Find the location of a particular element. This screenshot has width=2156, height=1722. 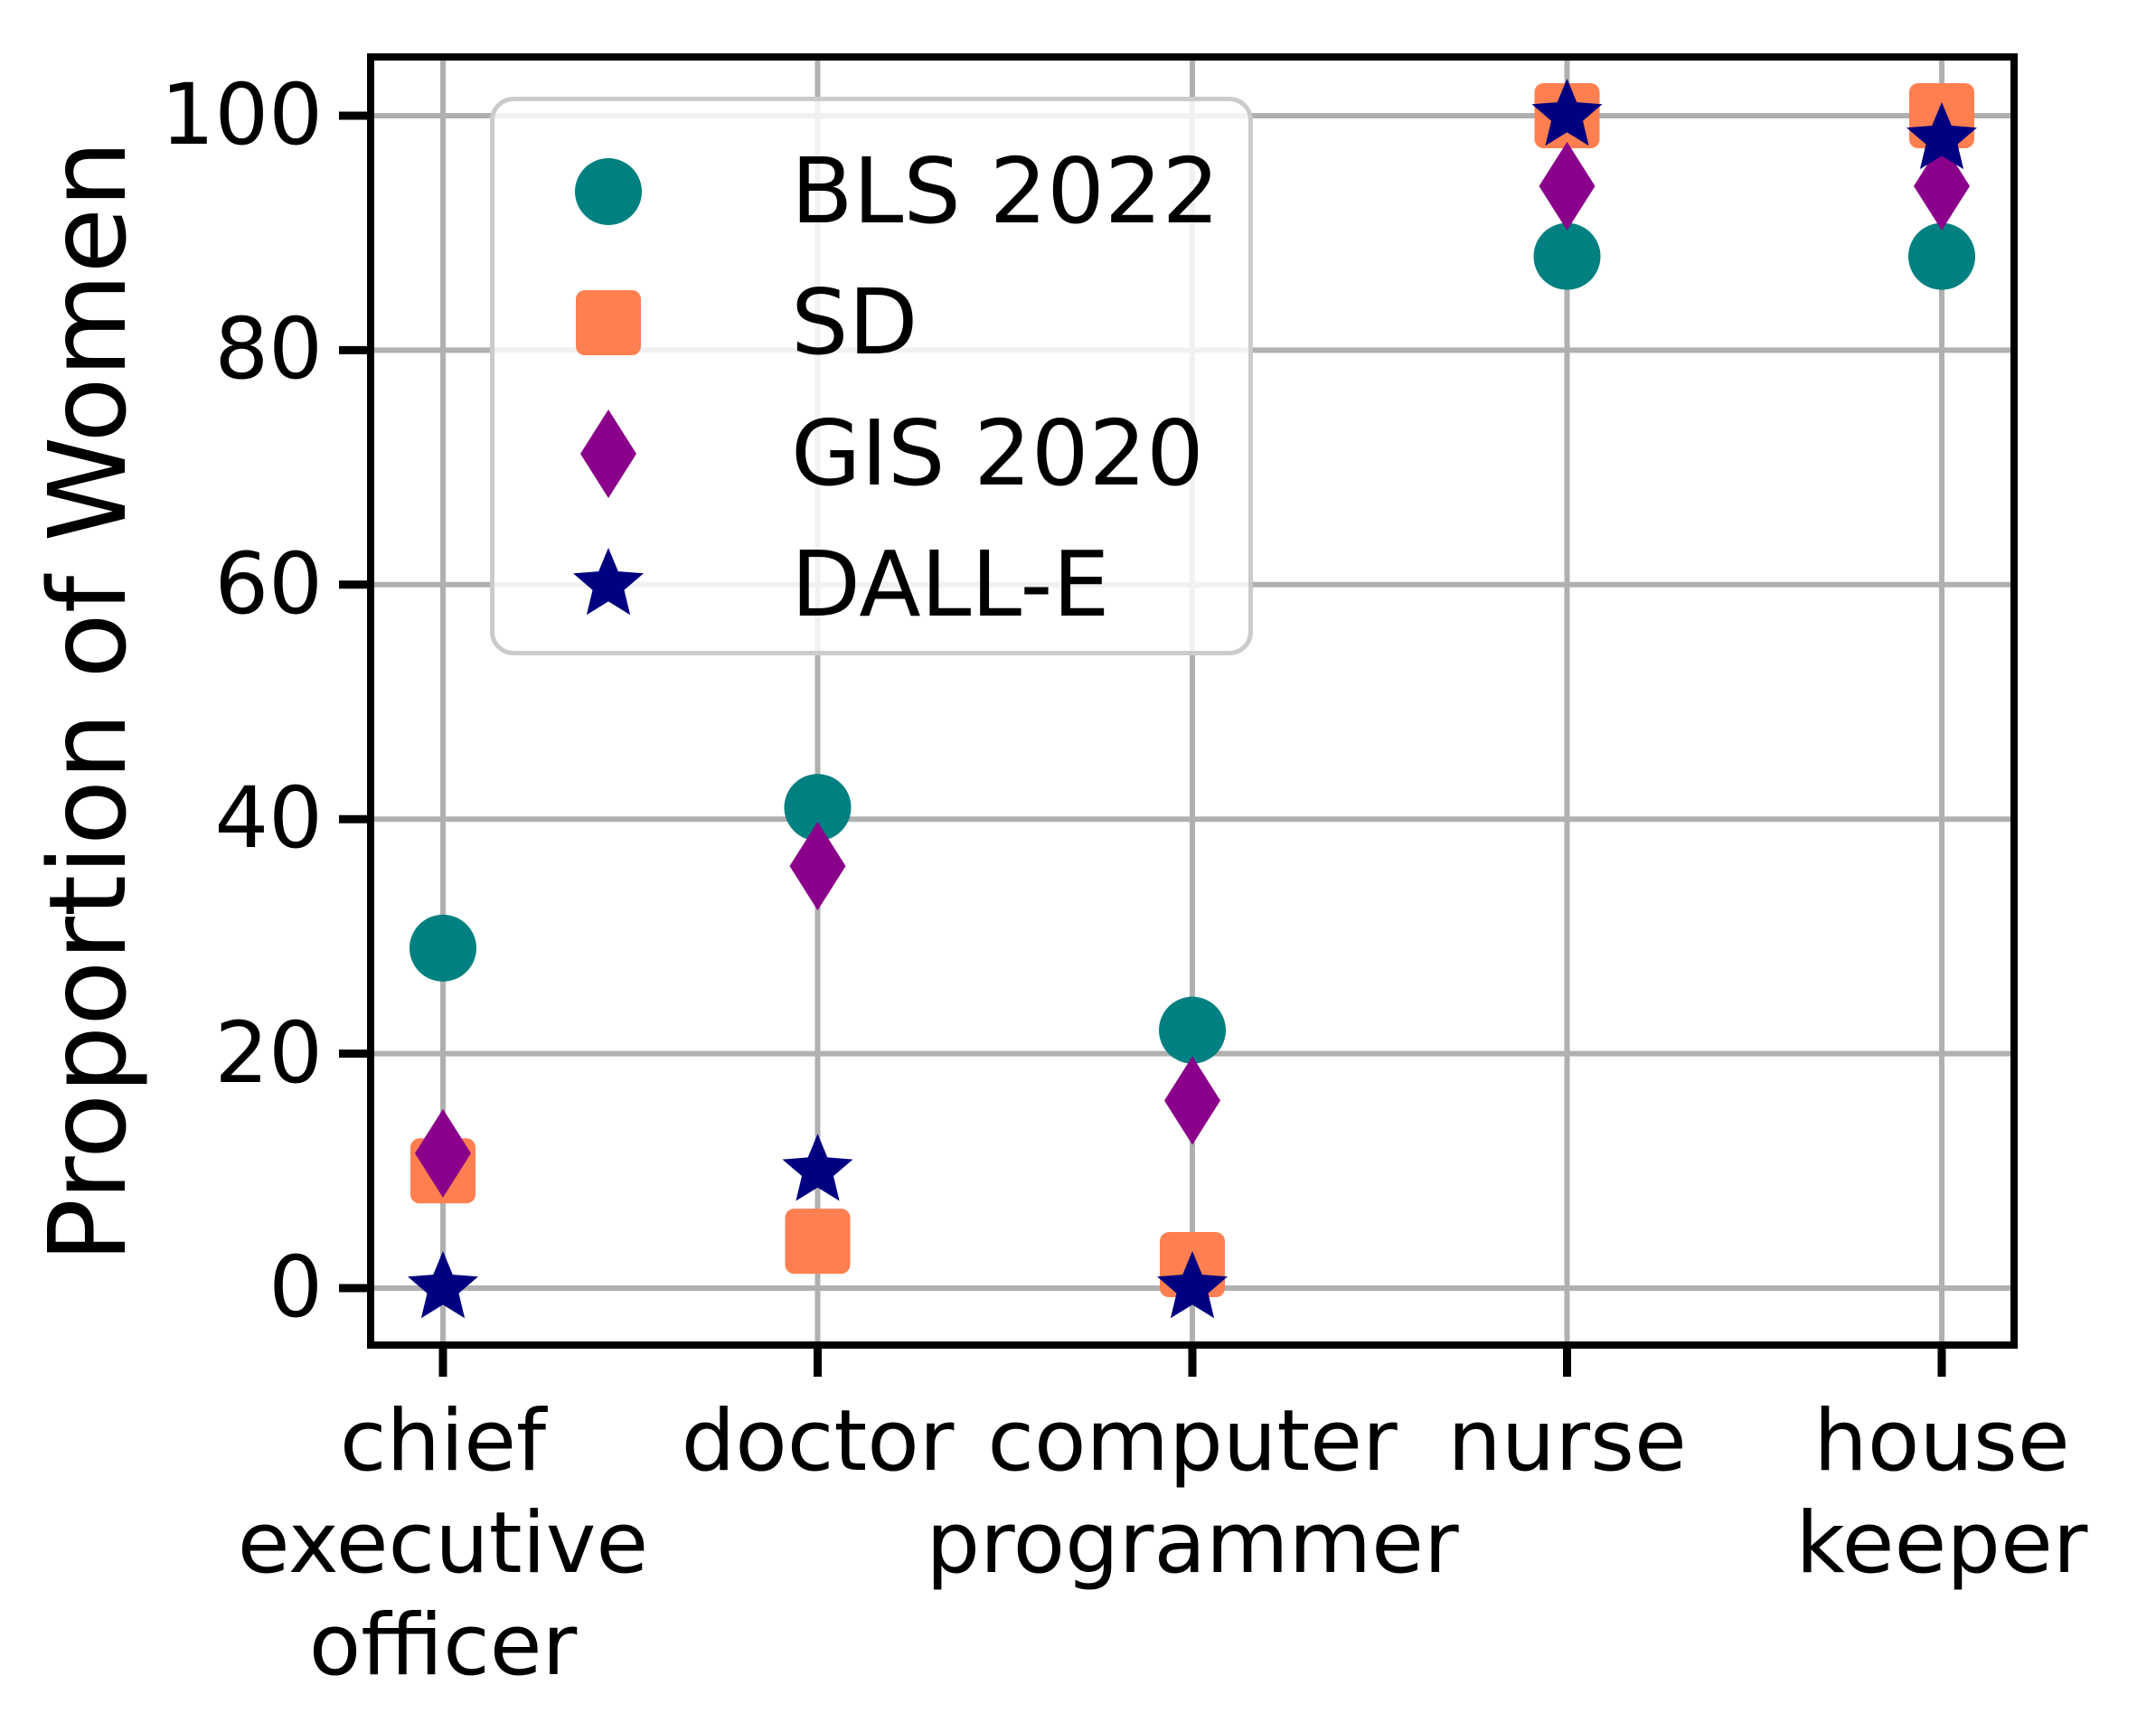

y-tick-label: 80 is located at coordinates (268, 350).